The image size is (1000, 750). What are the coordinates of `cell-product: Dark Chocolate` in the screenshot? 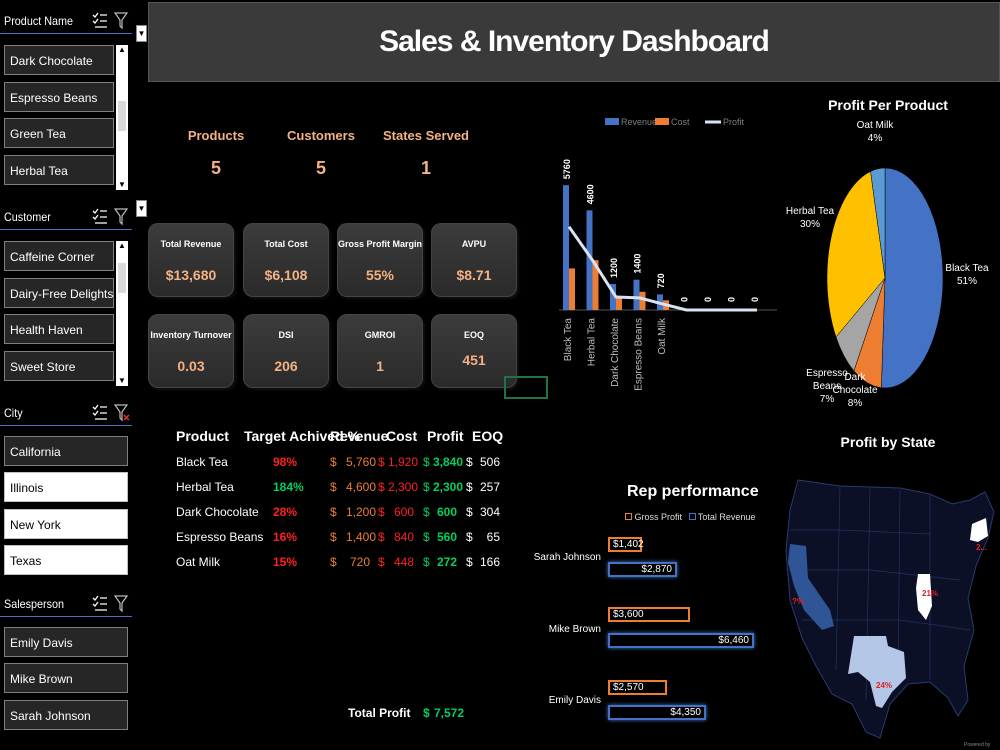 It's located at (217, 512).